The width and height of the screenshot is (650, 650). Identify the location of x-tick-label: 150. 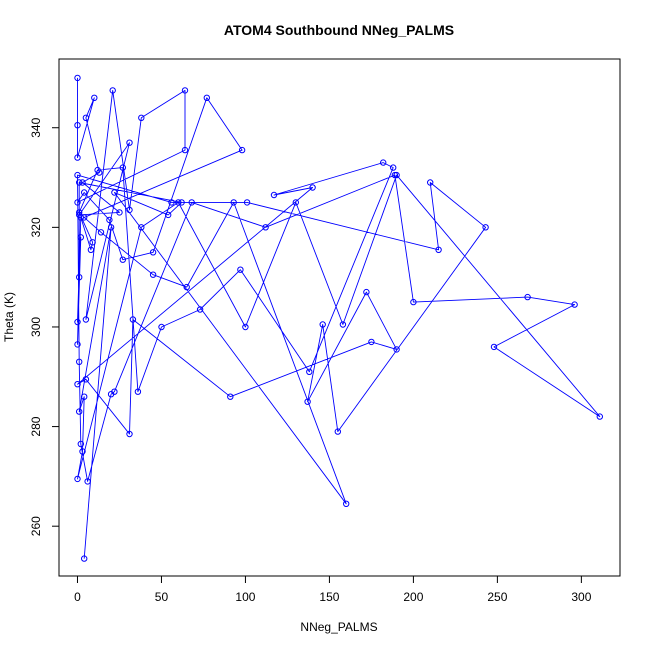
(329, 597).